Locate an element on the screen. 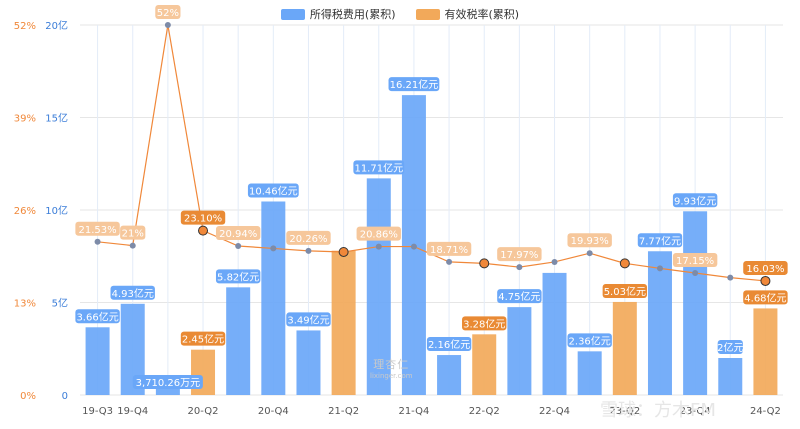  x-tick-label: 24-Q2 is located at coordinates (765, 411).